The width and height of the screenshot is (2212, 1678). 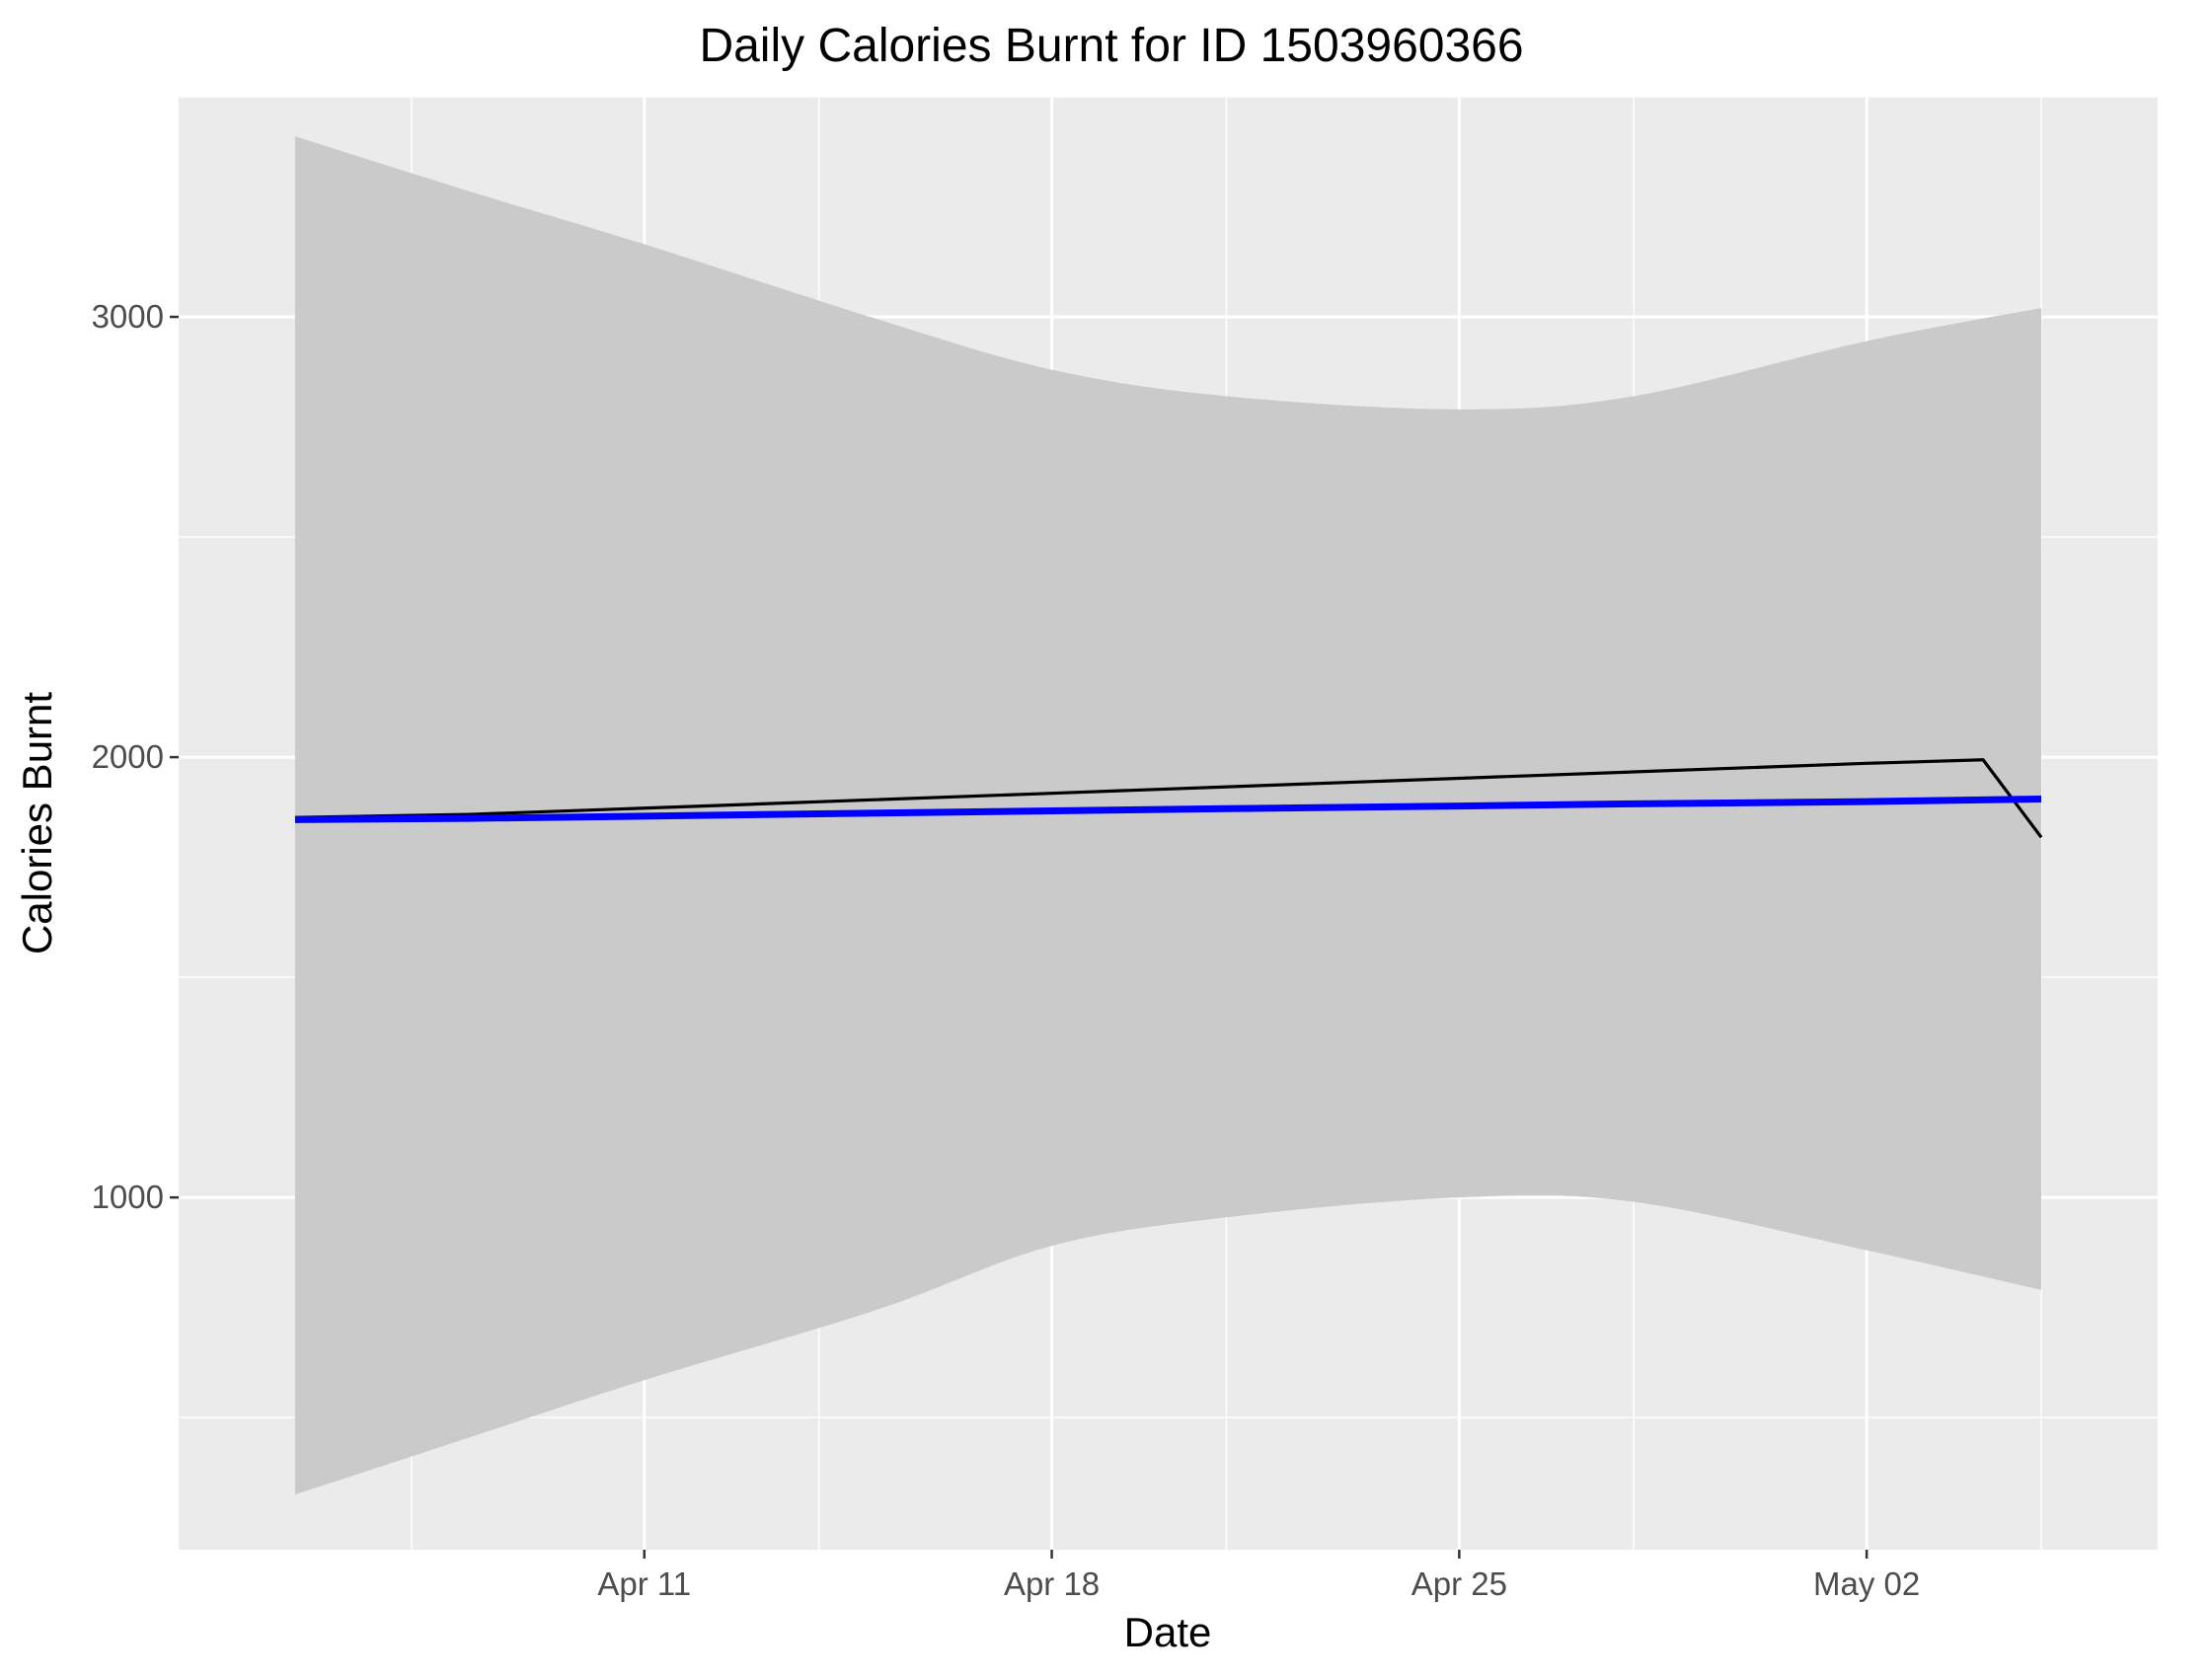 I want to click on x-tick-label-3: May 02, so click(x=1866, y=1584).